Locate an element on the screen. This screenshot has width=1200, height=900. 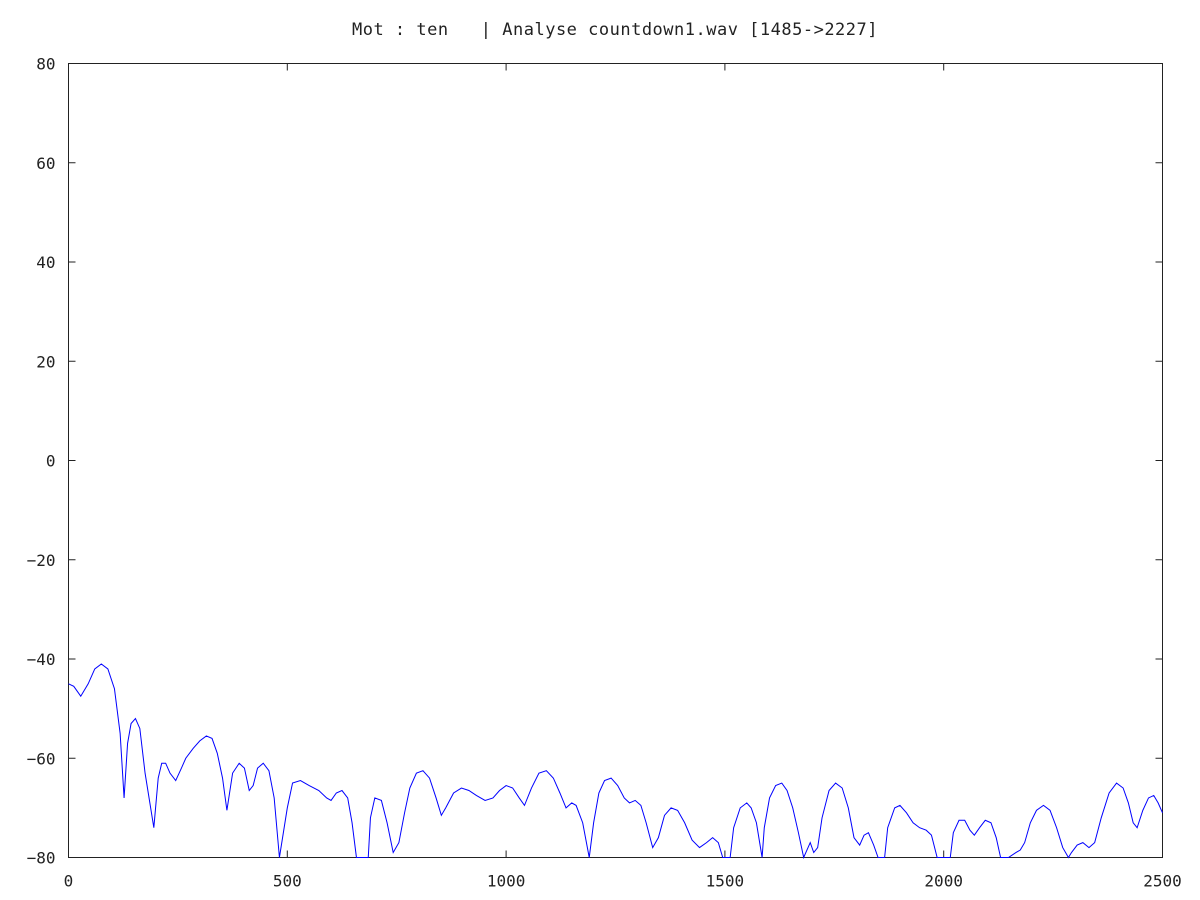
y-tick-label: 60 is located at coordinates (45, 163).